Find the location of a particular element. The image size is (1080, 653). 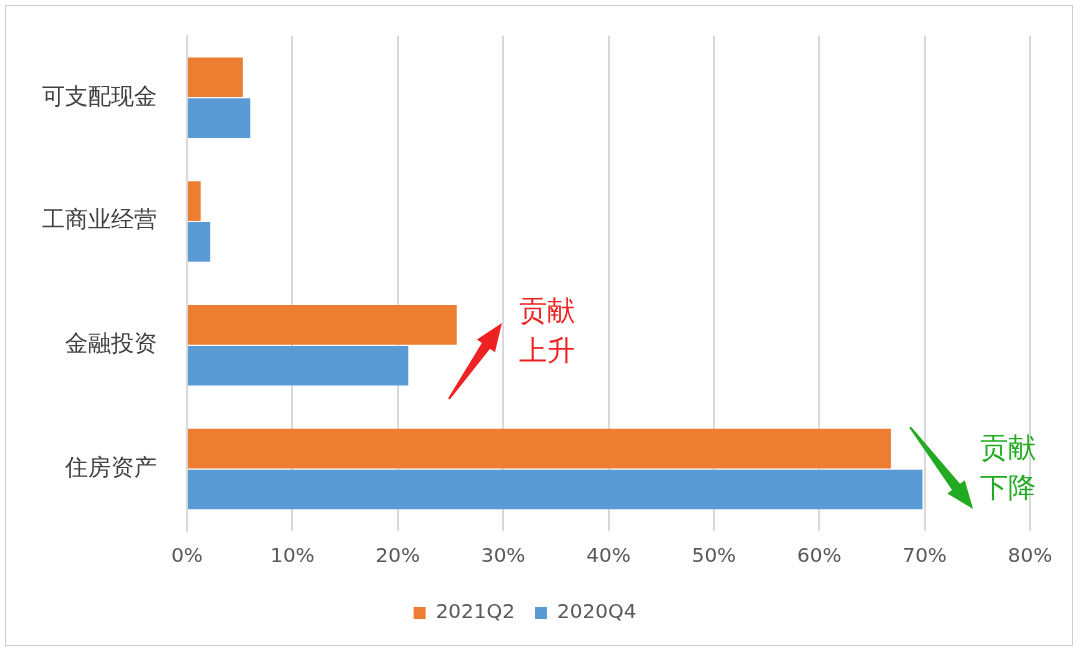

x-tick-label: 30% is located at coordinates (503, 555).